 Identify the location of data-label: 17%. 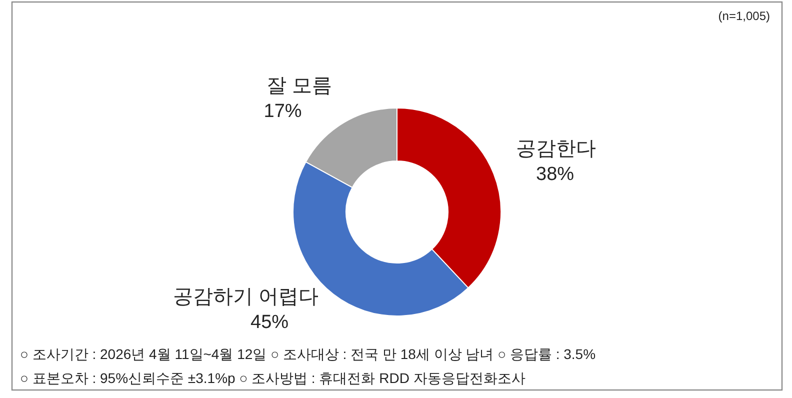
(283, 111).